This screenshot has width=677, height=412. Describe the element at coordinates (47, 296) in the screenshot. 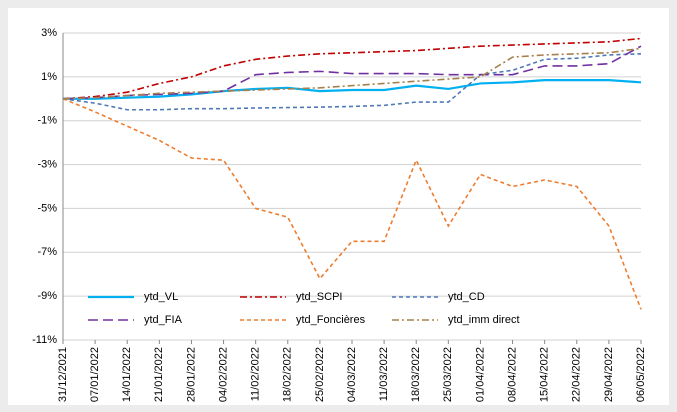

I see `y-tick-label: -9%` at that location.